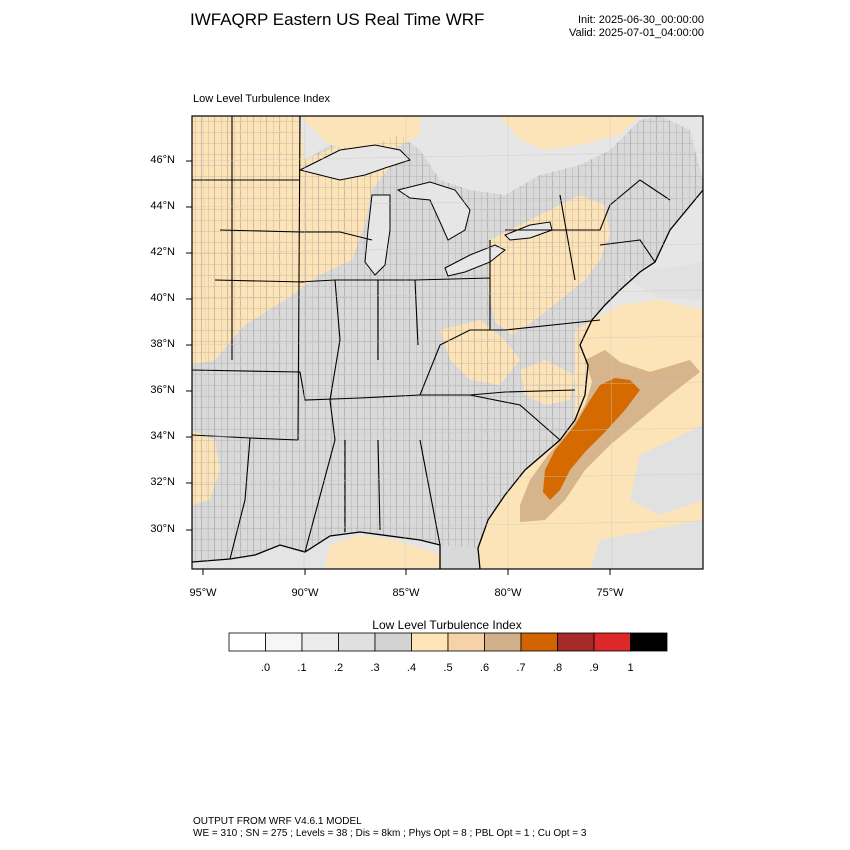 The height and width of the screenshot is (850, 850). I want to click on colorbar-label: 1, so click(630, 668).